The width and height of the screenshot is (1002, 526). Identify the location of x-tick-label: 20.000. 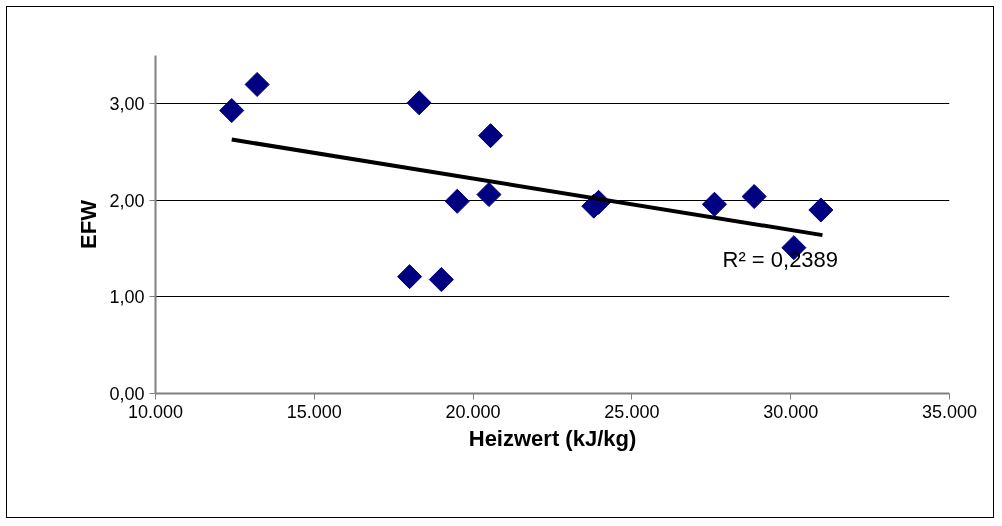
(473, 411).